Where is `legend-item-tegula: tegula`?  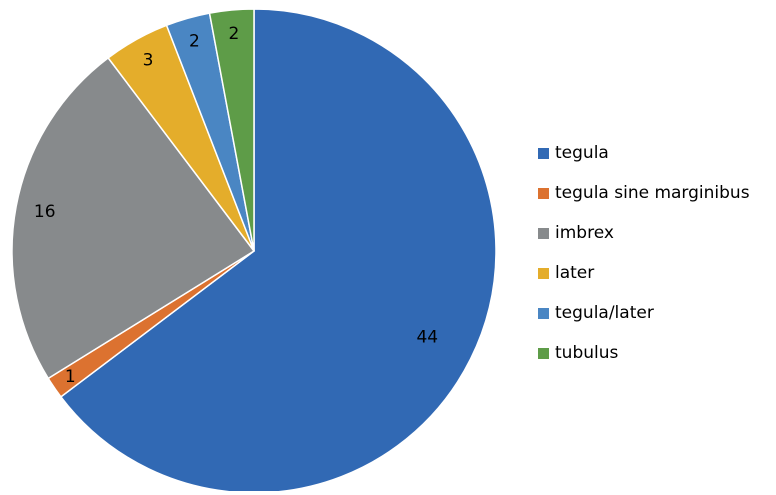
legend-item-tegula: tegula is located at coordinates (644, 153).